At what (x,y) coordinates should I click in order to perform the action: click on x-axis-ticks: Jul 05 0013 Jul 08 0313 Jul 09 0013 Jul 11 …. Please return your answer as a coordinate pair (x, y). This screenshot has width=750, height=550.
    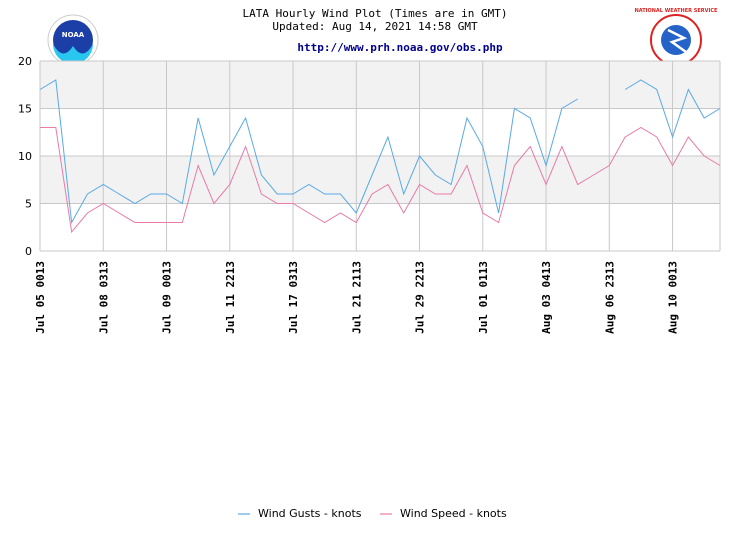
    Looking at the image, I should click on (357, 297).